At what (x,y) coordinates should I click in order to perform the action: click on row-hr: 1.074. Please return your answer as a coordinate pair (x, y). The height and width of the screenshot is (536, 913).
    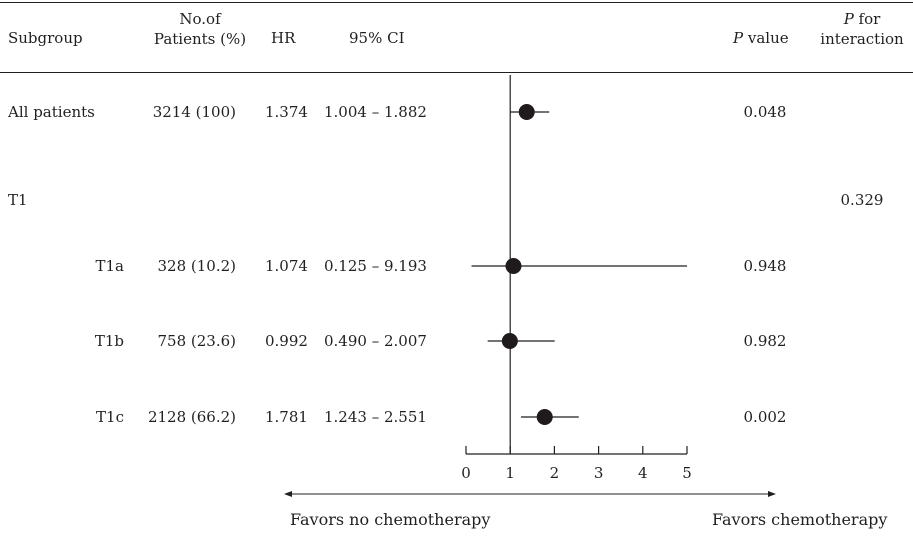
    Looking at the image, I should click on (286, 266).